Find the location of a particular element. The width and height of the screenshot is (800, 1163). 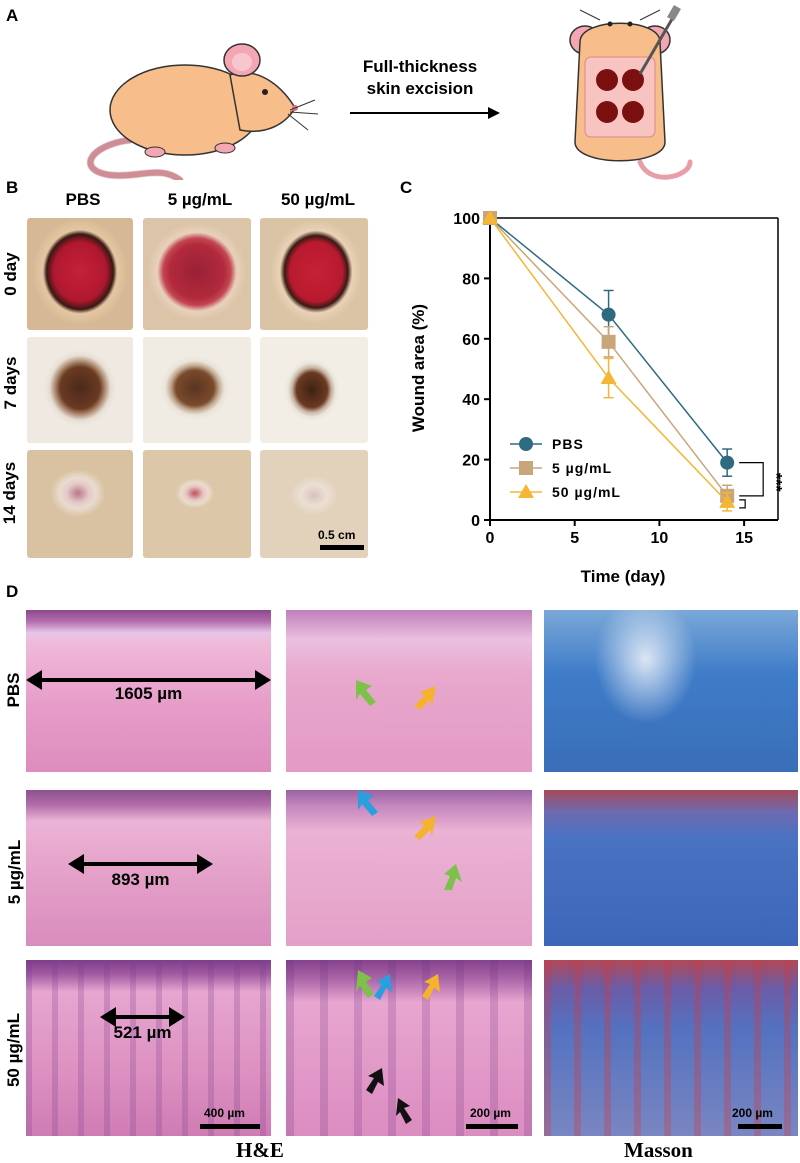

scale-bar-masson-label: 200 µm is located at coordinates (752, 1113).